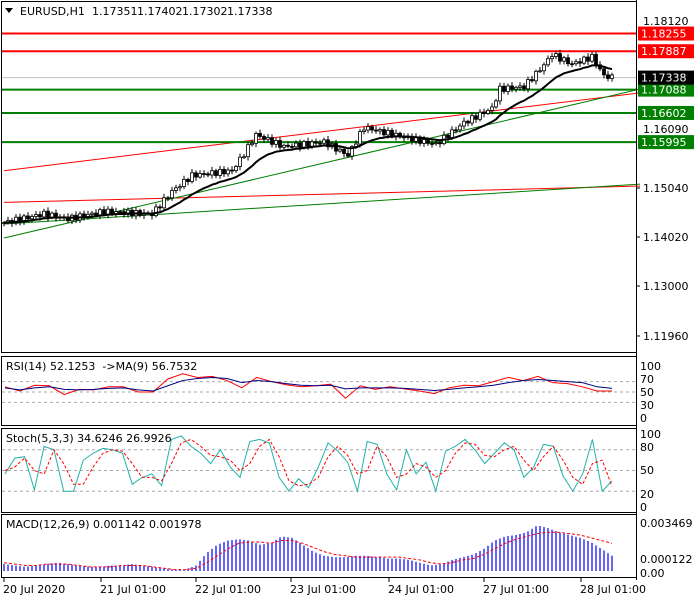  Describe the element at coordinates (101, 366) in the screenshot. I see `rsi-title: RSI(14) 52.1253 ->MA(9) 56.7532` at that location.